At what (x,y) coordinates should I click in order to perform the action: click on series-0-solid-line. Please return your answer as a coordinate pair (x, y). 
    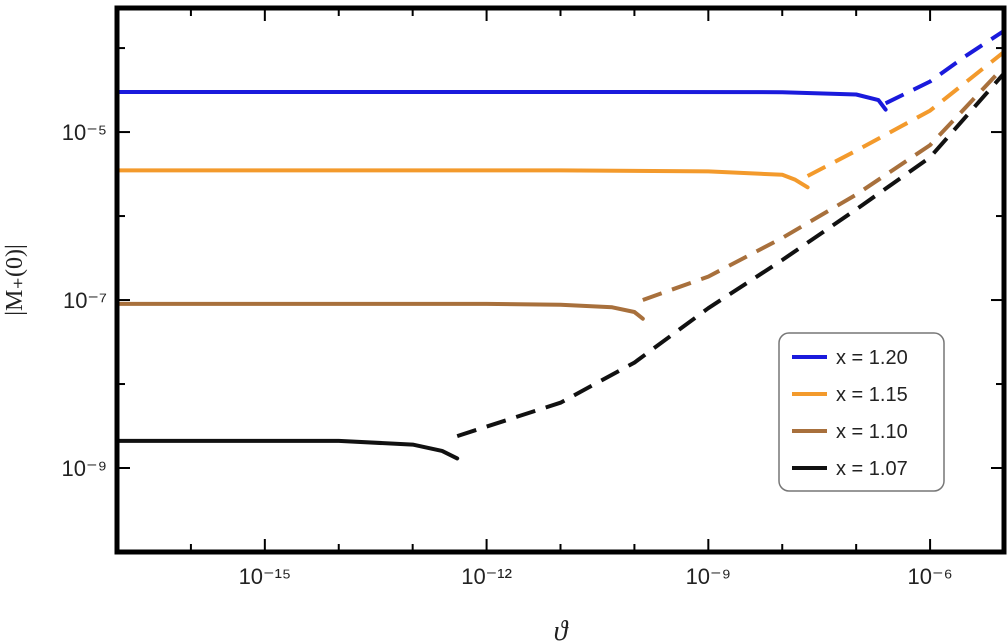
    Looking at the image, I should click on (502, 101).